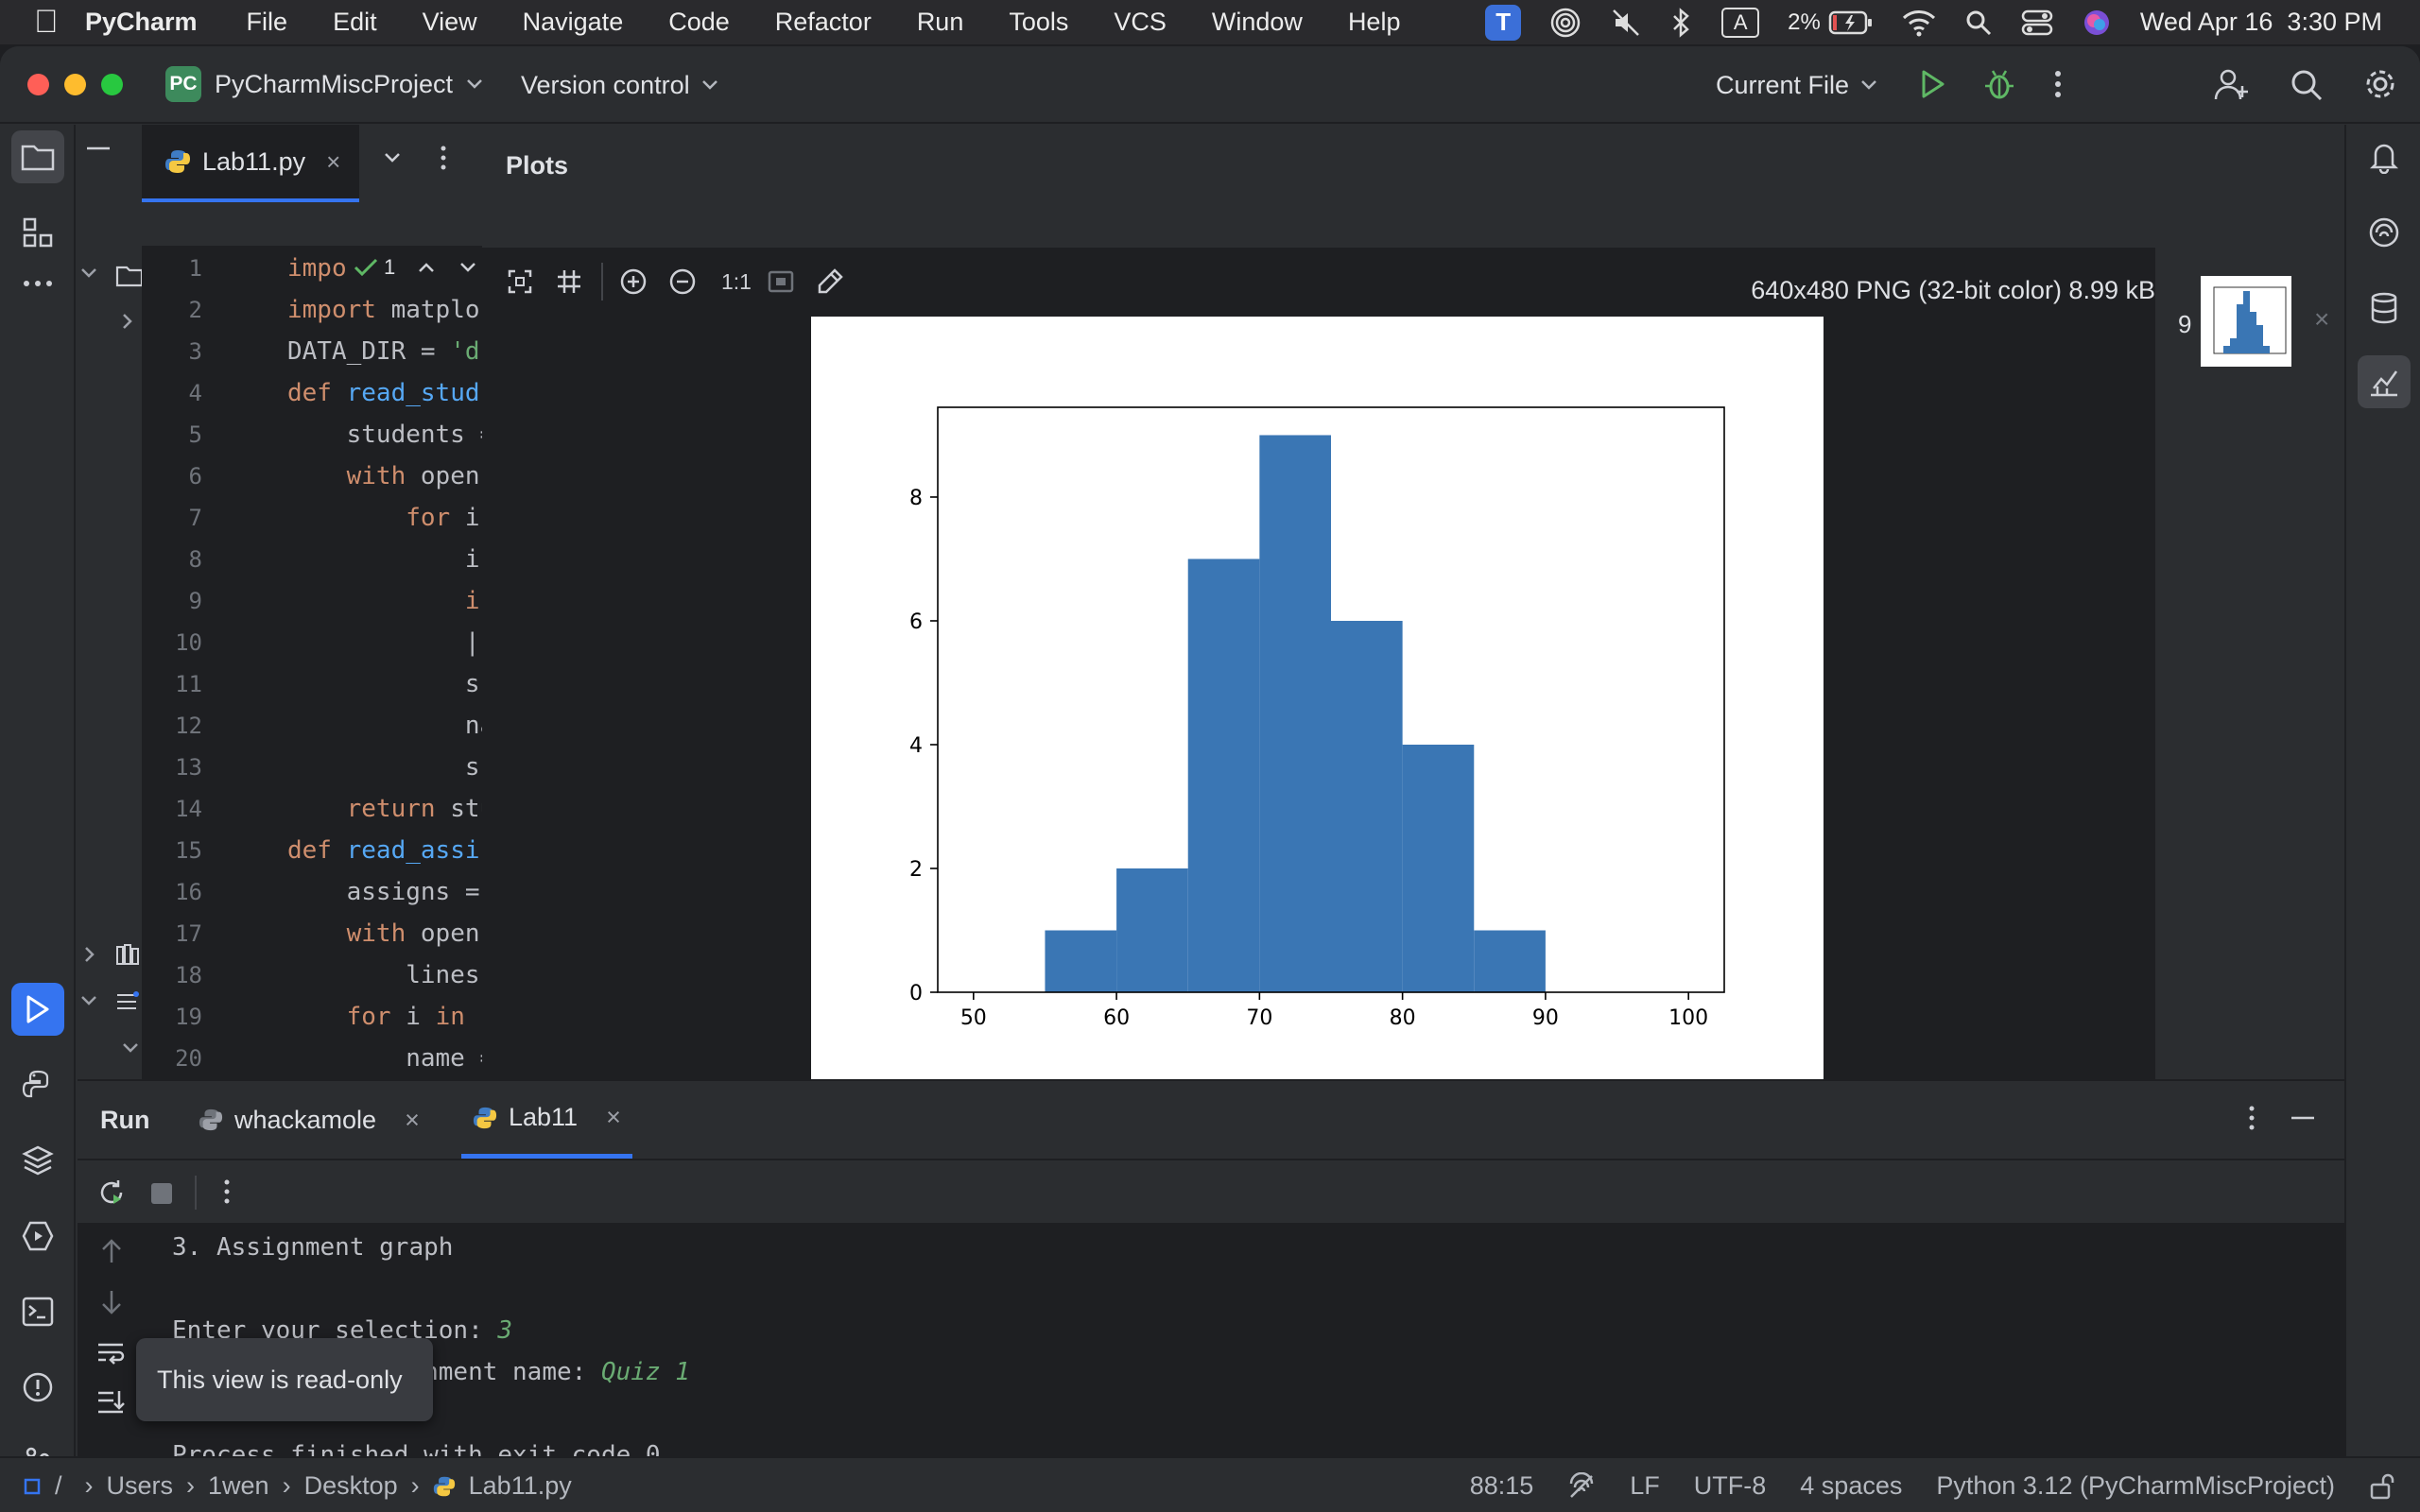  What do you see at coordinates (2135, 1485) in the screenshot?
I see `python-interpreter: Python 3.12 (PyCharmMiscProject)` at bounding box center [2135, 1485].